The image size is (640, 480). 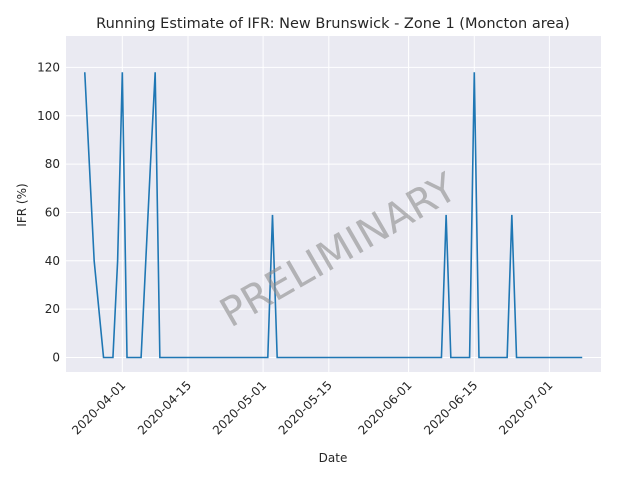 I want to click on y-tick-label: 100, so click(x=48, y=116).